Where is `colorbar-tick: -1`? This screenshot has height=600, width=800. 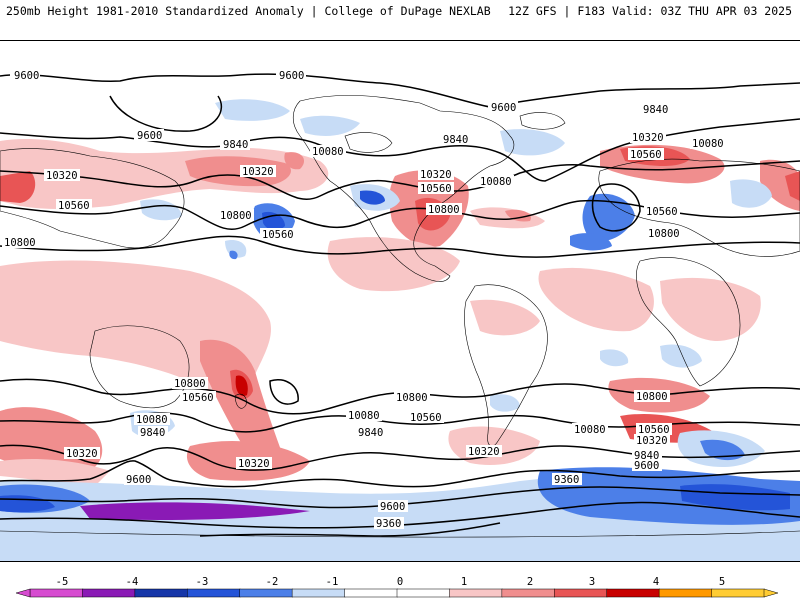 colorbar-tick: -1 is located at coordinates (332, 582).